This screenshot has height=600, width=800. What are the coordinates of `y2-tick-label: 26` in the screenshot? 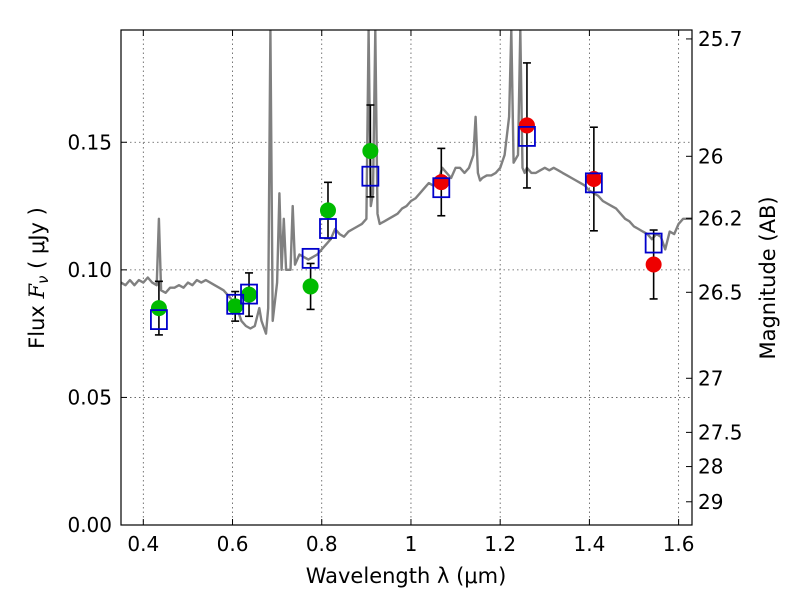 It's located at (710, 156).